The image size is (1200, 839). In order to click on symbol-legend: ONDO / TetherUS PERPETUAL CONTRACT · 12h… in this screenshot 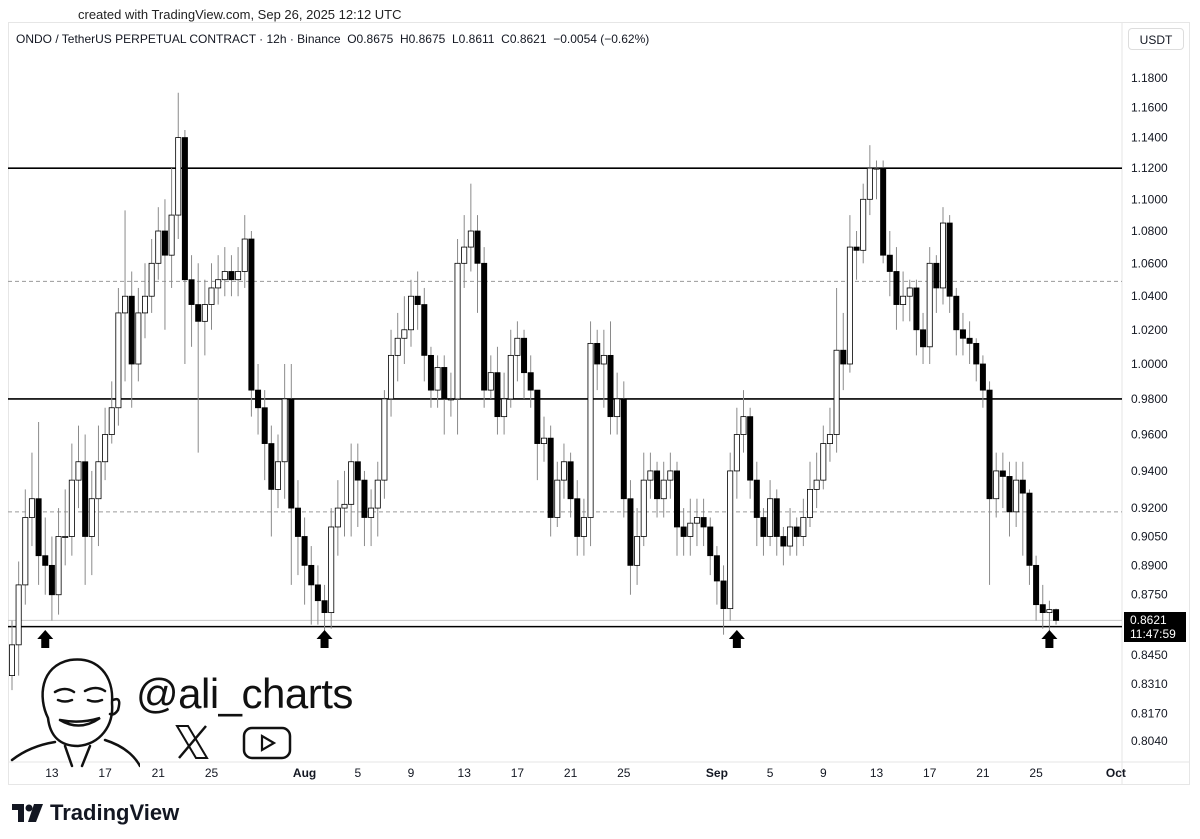, I will do `click(332, 39)`.